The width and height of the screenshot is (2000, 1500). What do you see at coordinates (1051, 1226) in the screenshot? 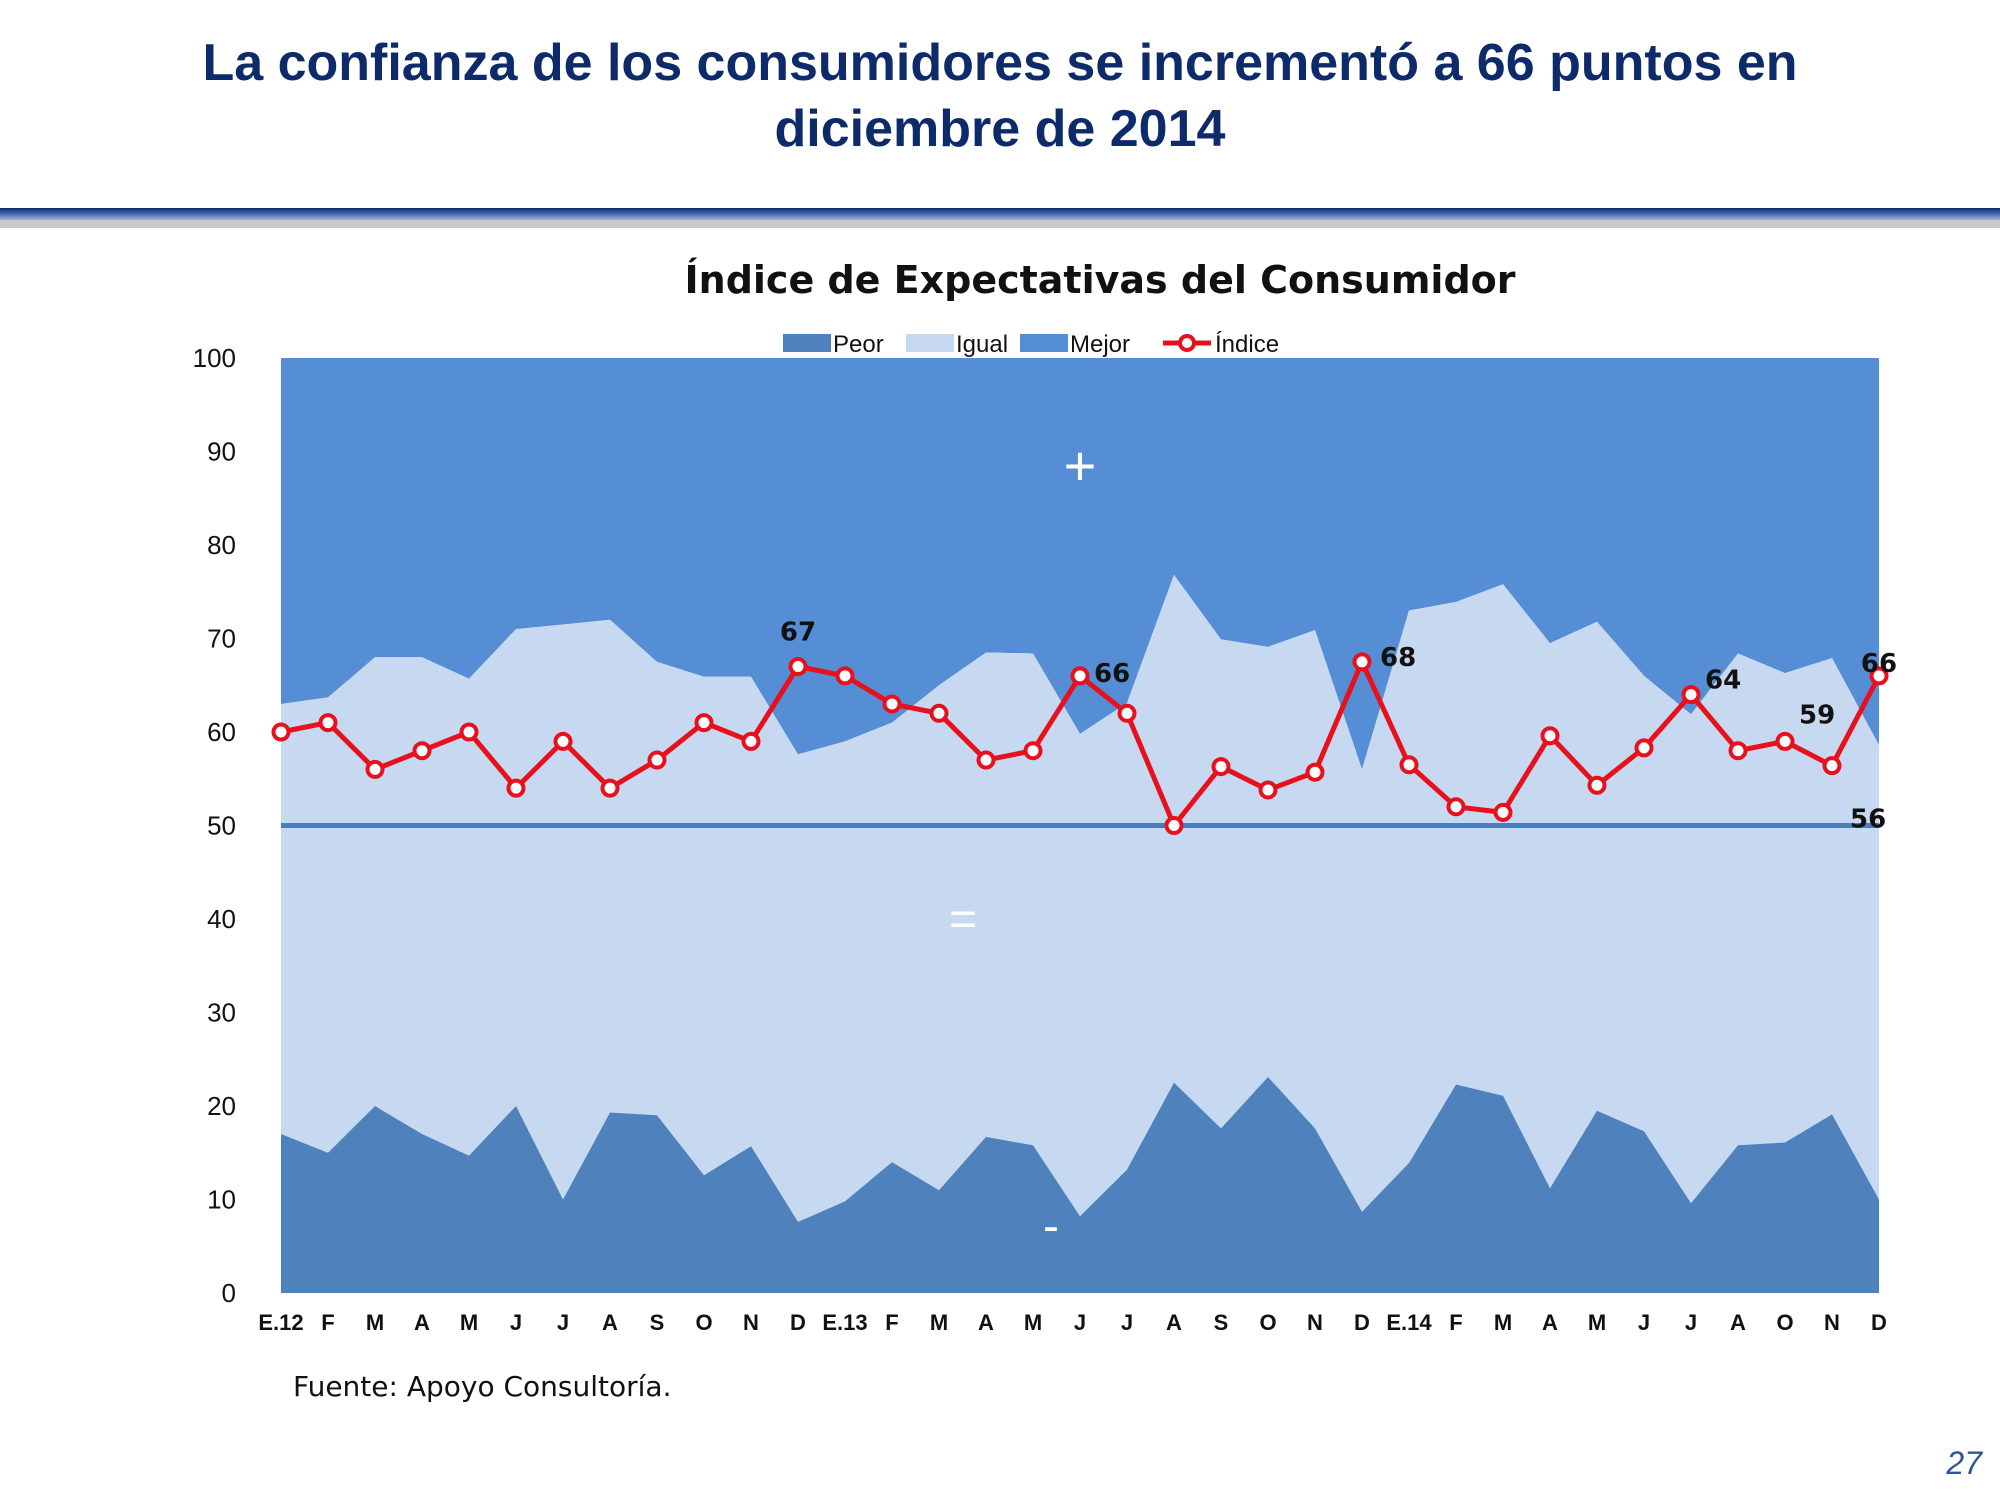
I see `zone-label: -` at bounding box center [1051, 1226].